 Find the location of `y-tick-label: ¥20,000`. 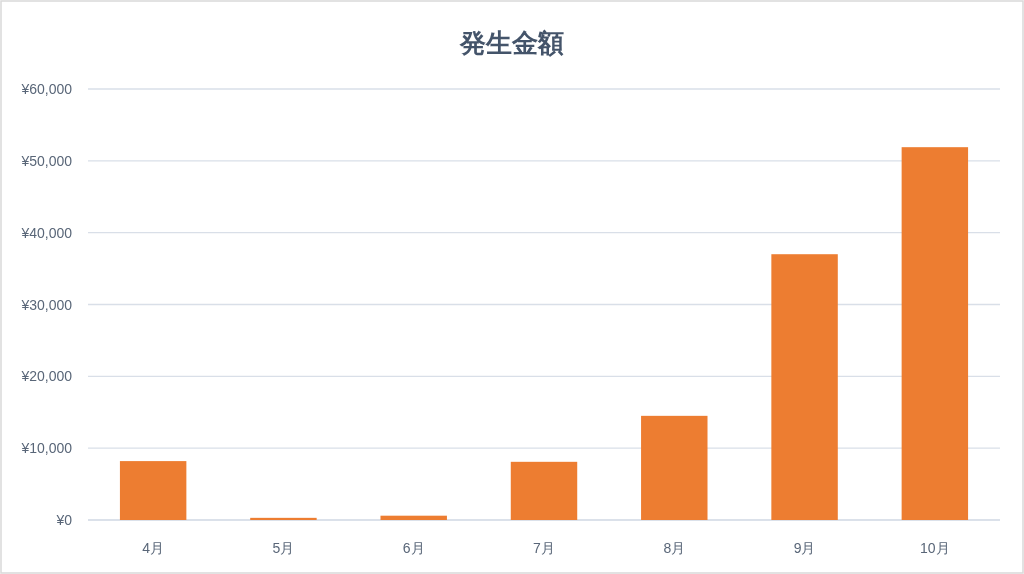

y-tick-label: ¥20,000 is located at coordinates (46, 376).